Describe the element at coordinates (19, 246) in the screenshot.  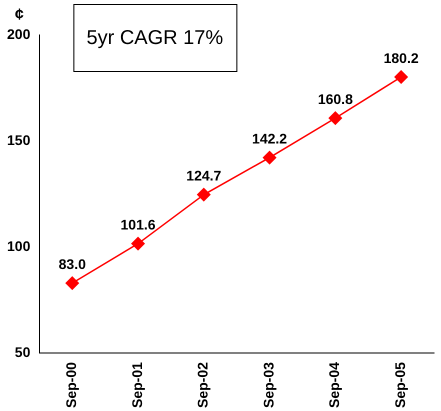
I see `y-tick-label: 100` at that location.